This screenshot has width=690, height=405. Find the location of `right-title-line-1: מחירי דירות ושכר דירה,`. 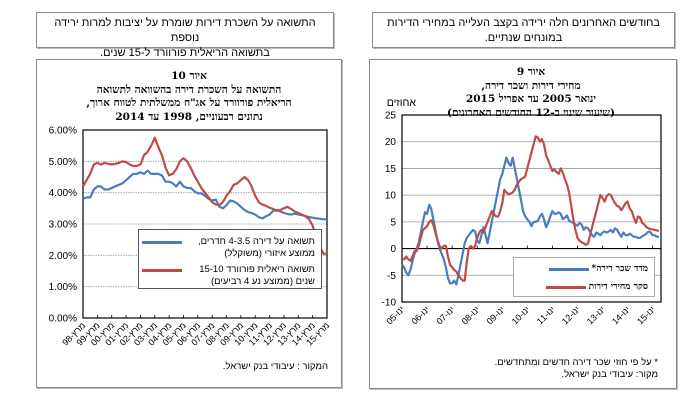

right-title-line-1: מחירי דירות ושכר דירה, is located at coordinates (531, 85).